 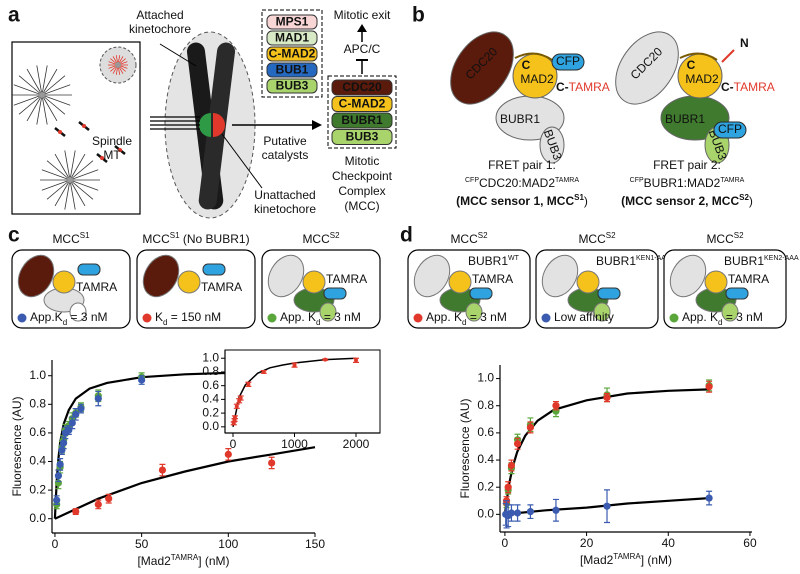 What do you see at coordinates (14, 15) in the screenshot?
I see `panel-label: a` at bounding box center [14, 15].